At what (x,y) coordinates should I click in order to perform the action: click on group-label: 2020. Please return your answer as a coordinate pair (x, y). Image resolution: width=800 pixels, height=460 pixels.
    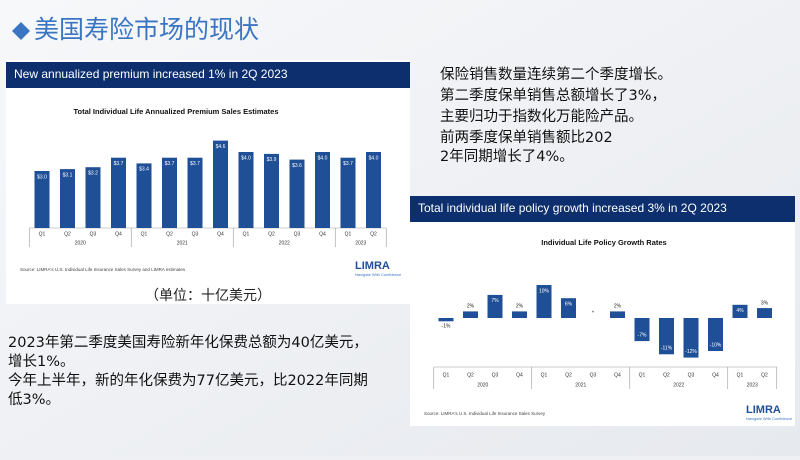
    Looking at the image, I should click on (80, 243).